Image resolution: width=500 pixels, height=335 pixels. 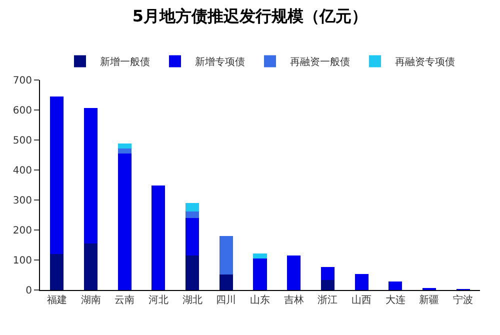 I want to click on y-tick-label: 500, so click(x=22, y=141).